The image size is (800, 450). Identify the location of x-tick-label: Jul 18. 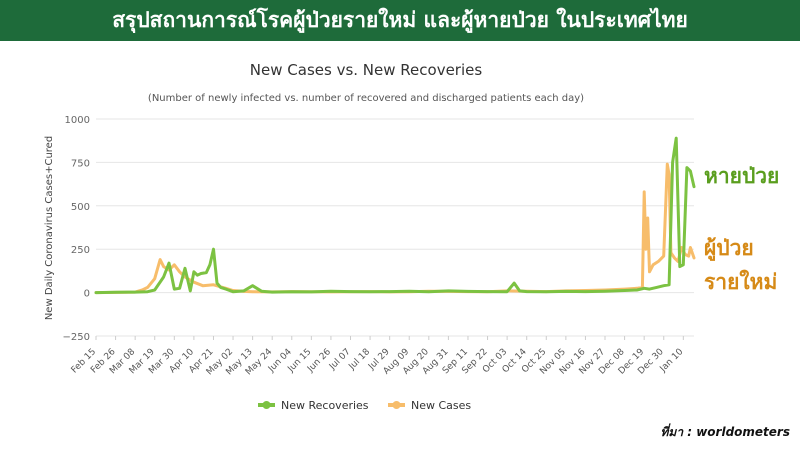
(360, 360).